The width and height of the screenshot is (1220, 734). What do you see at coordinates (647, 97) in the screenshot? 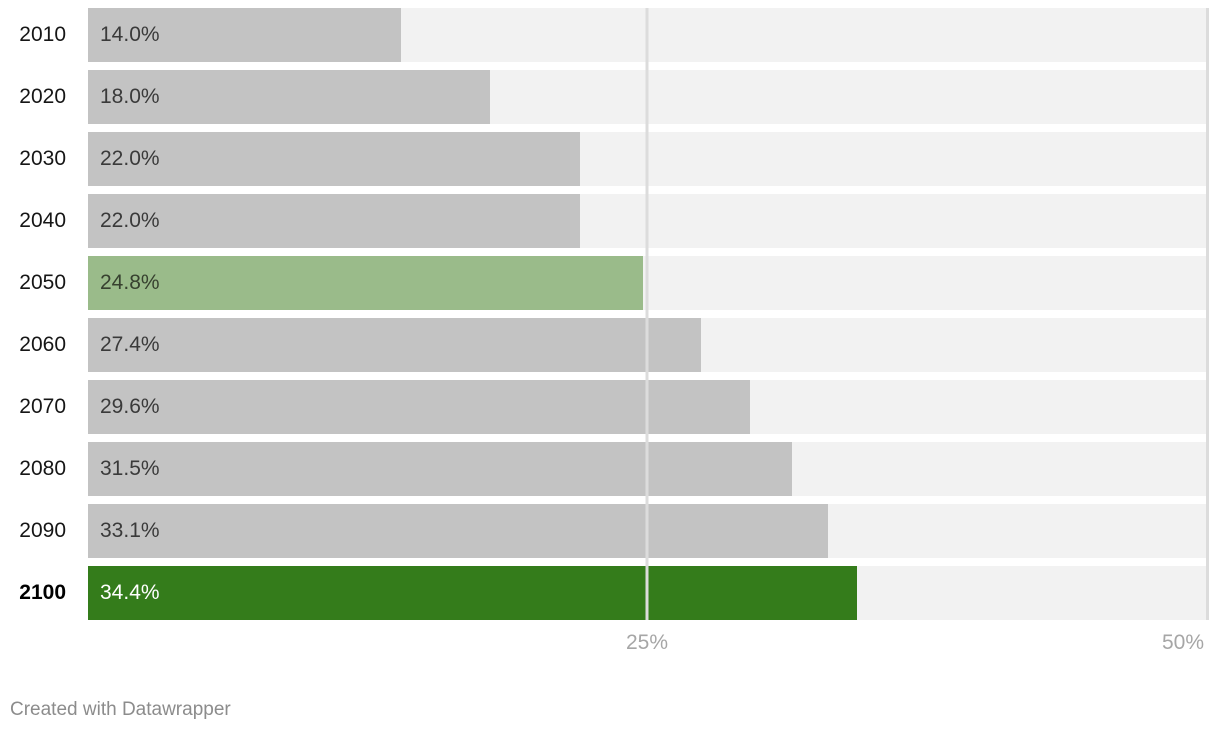
I see `bar-track: 18.0%` at bounding box center [647, 97].